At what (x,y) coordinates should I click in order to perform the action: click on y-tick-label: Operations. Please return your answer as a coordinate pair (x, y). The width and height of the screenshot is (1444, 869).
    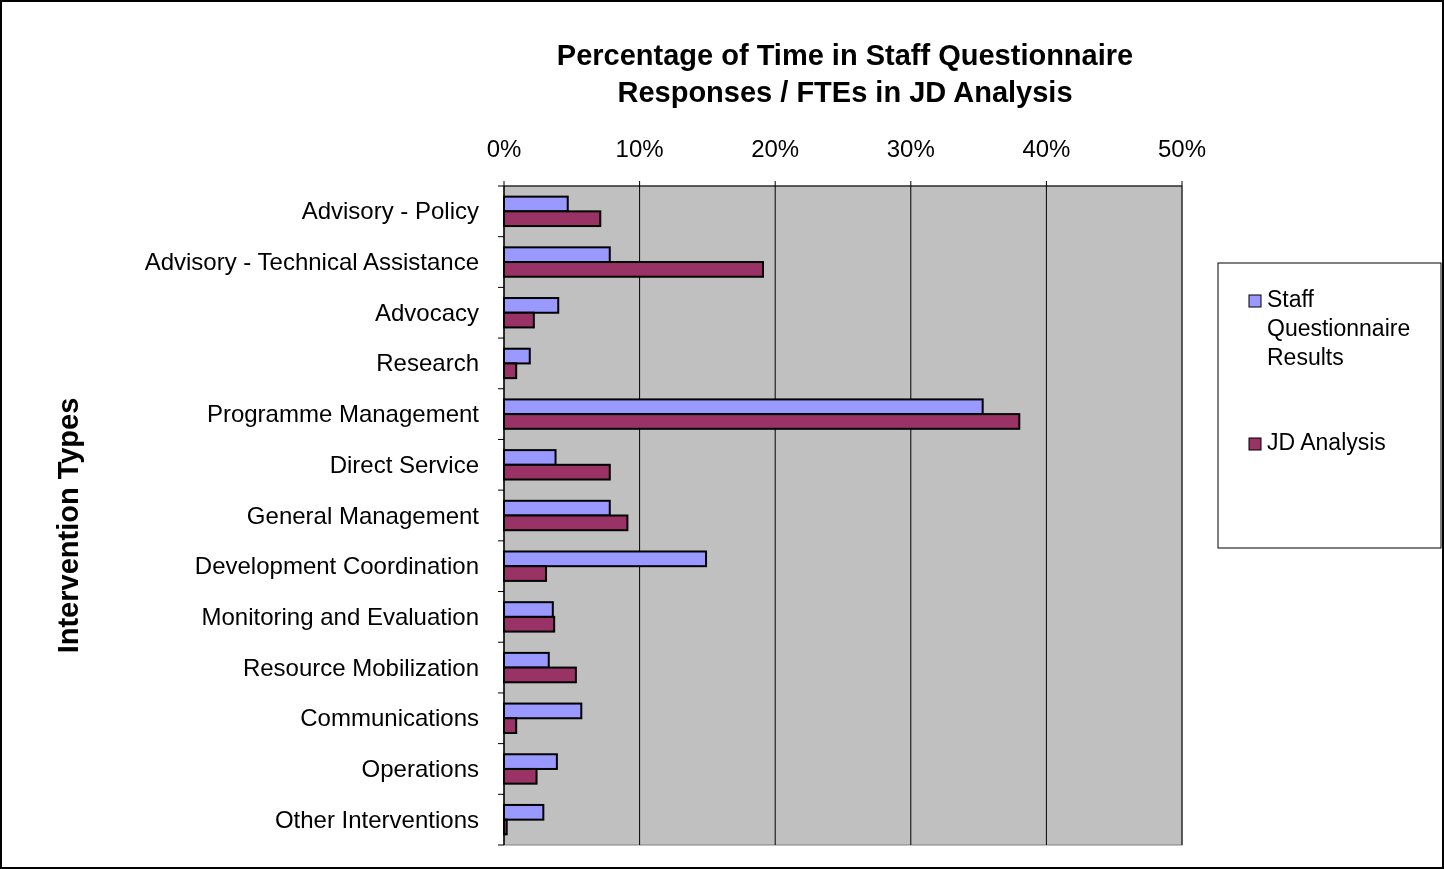
    Looking at the image, I should click on (420, 768).